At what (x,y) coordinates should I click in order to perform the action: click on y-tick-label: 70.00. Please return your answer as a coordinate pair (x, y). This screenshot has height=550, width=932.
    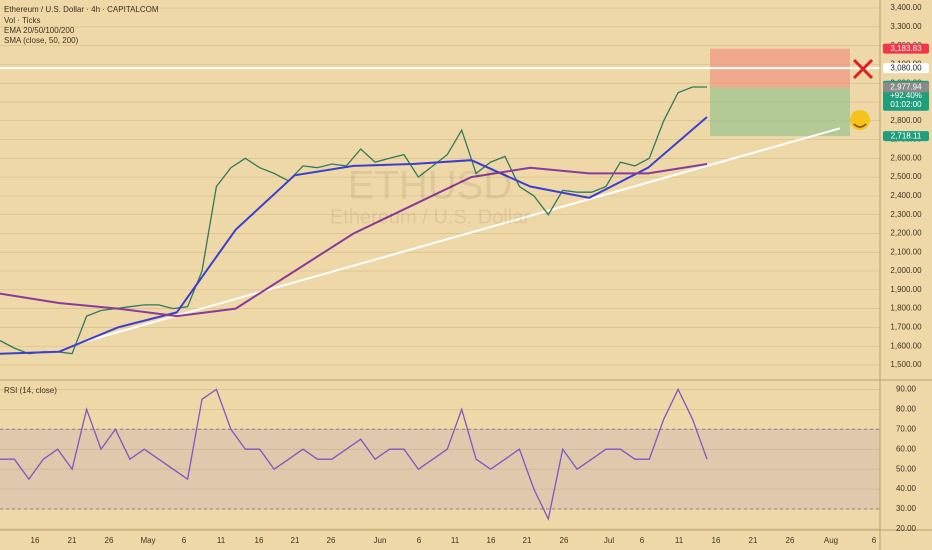
    Looking at the image, I should click on (906, 428).